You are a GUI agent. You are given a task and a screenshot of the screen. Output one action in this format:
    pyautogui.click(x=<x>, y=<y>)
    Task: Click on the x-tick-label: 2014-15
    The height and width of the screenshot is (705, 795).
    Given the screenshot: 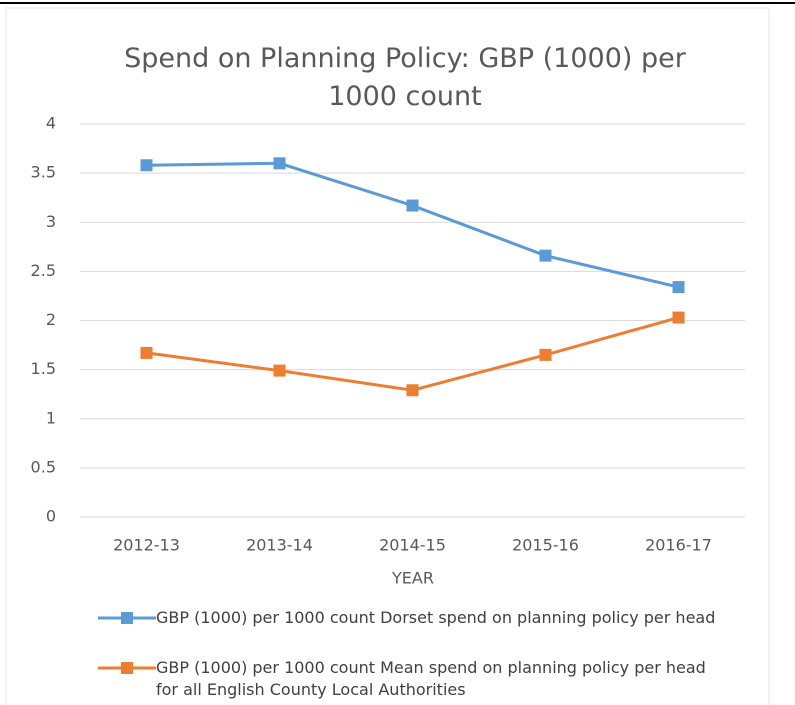 What is the action you would take?
    pyautogui.click(x=412, y=545)
    